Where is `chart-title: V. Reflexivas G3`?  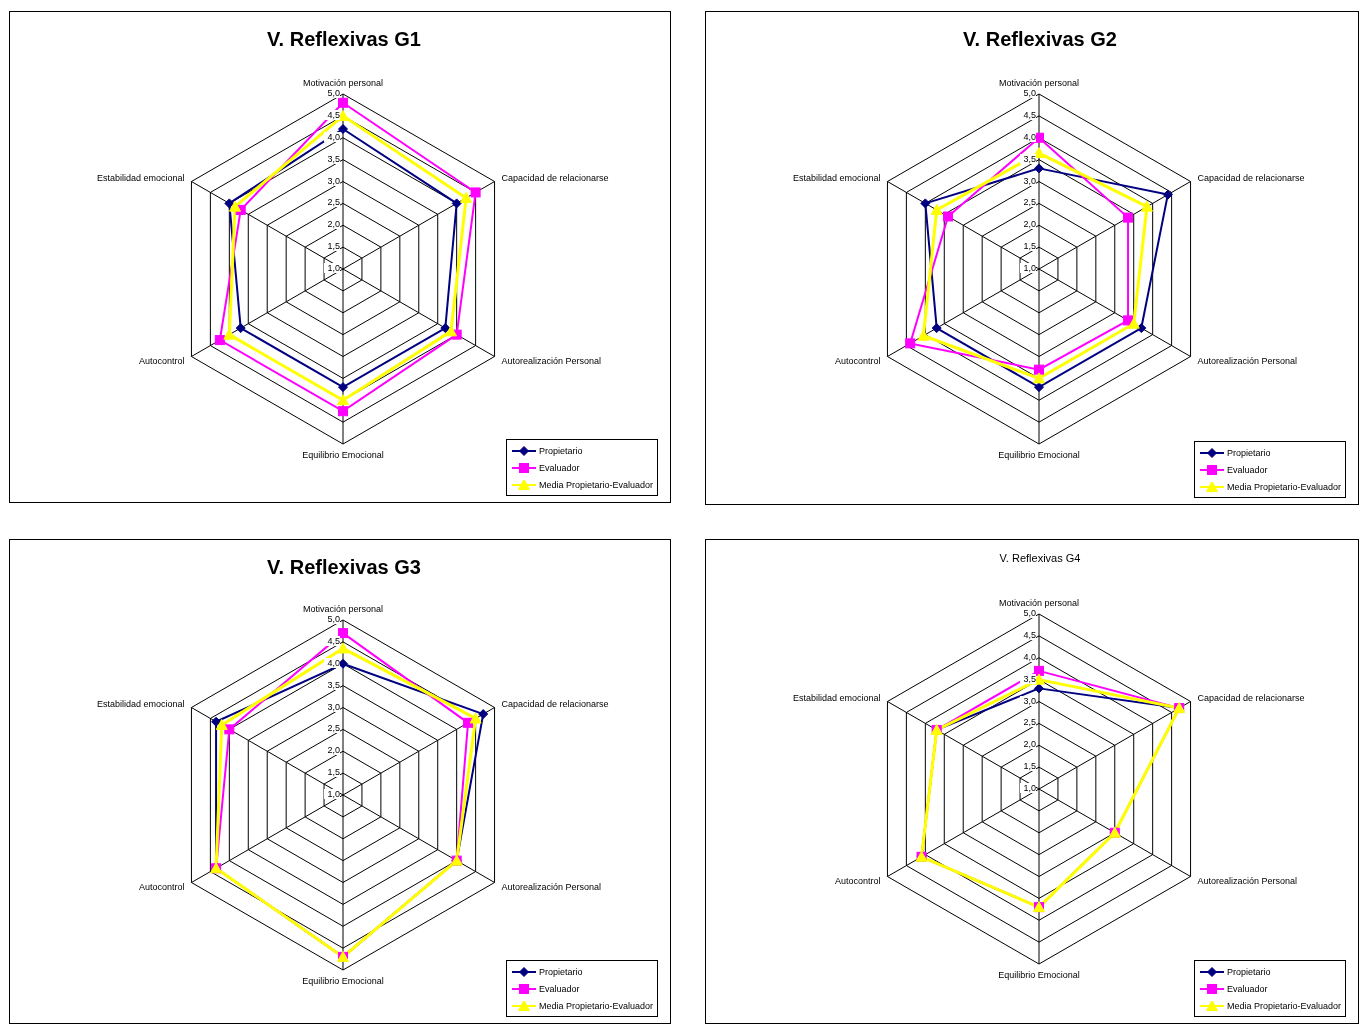 chart-title: V. Reflexivas G3 is located at coordinates (344, 567).